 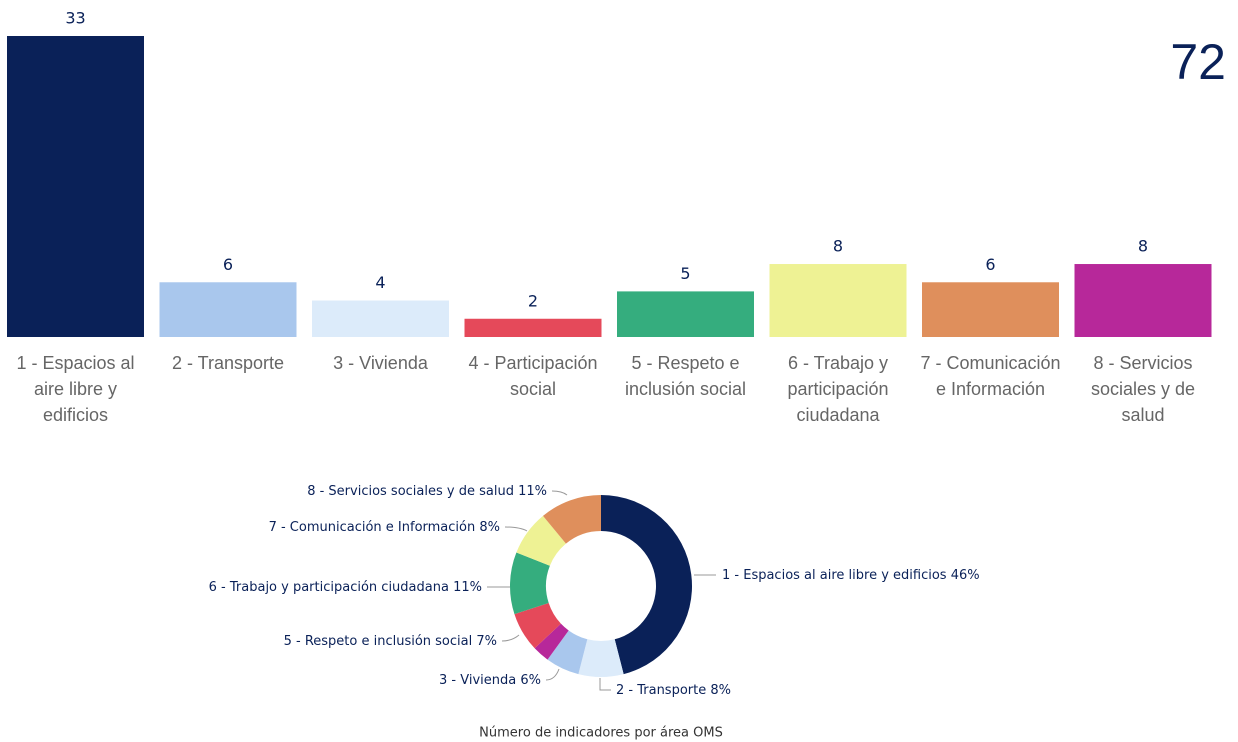 I want to click on x-category-label: 7 - Comunicación e Información, so click(x=990, y=376).